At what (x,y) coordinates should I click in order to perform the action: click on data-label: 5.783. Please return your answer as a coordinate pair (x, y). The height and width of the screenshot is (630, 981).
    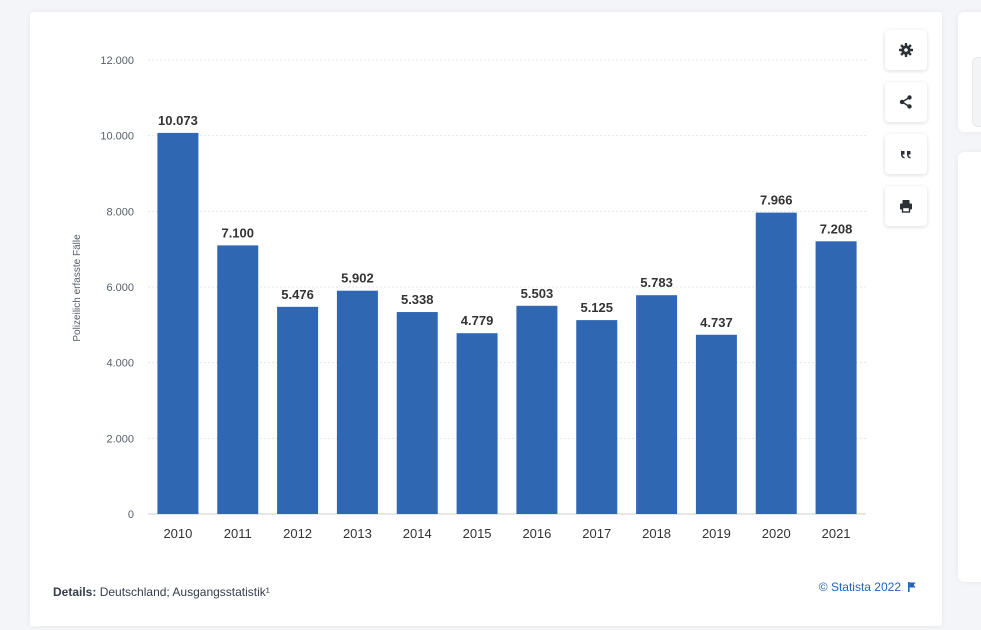
    Looking at the image, I should click on (656, 282).